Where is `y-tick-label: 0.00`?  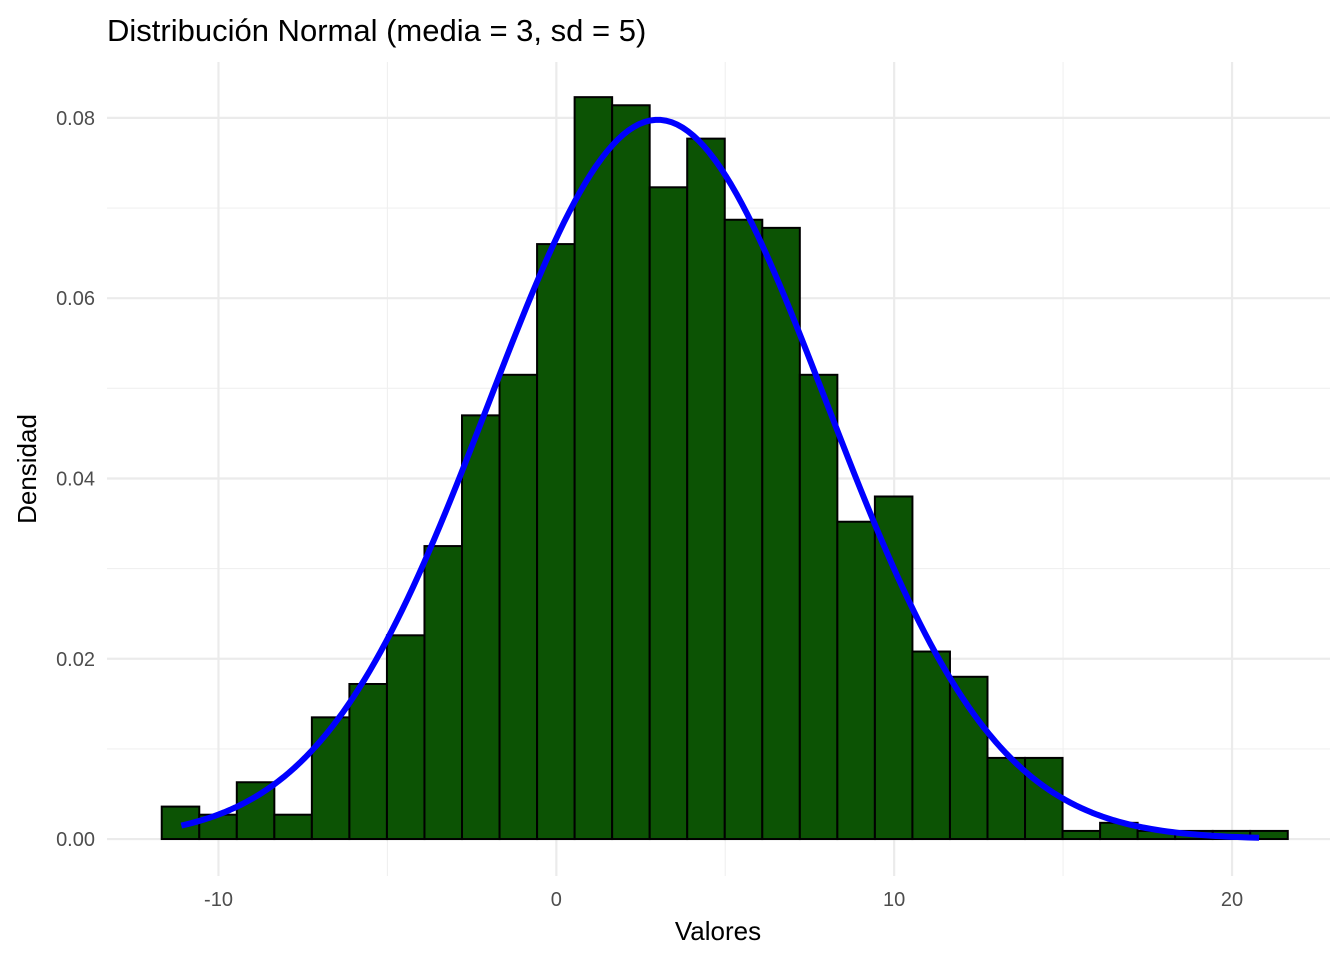 y-tick-label: 0.00 is located at coordinates (75, 840).